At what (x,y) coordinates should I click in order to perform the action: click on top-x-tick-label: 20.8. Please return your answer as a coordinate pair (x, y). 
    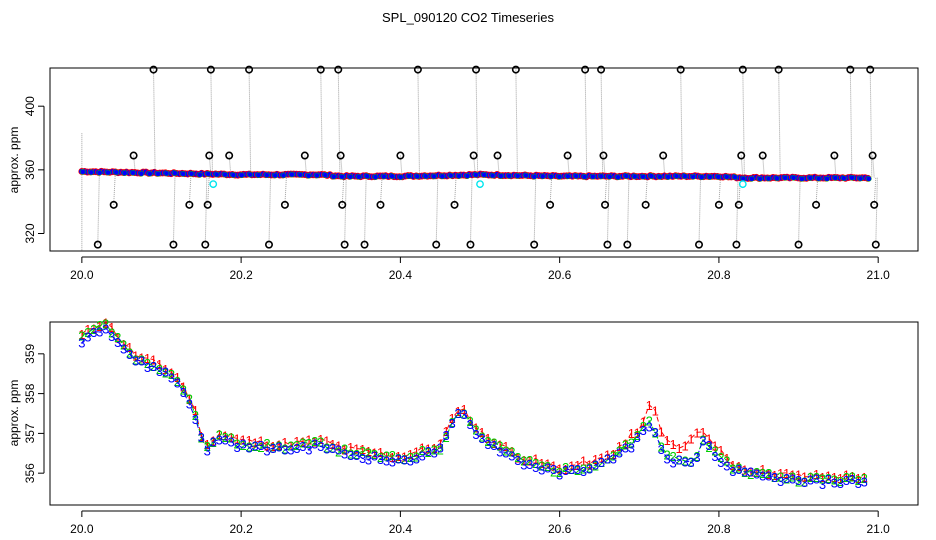
    Looking at the image, I should click on (719, 275).